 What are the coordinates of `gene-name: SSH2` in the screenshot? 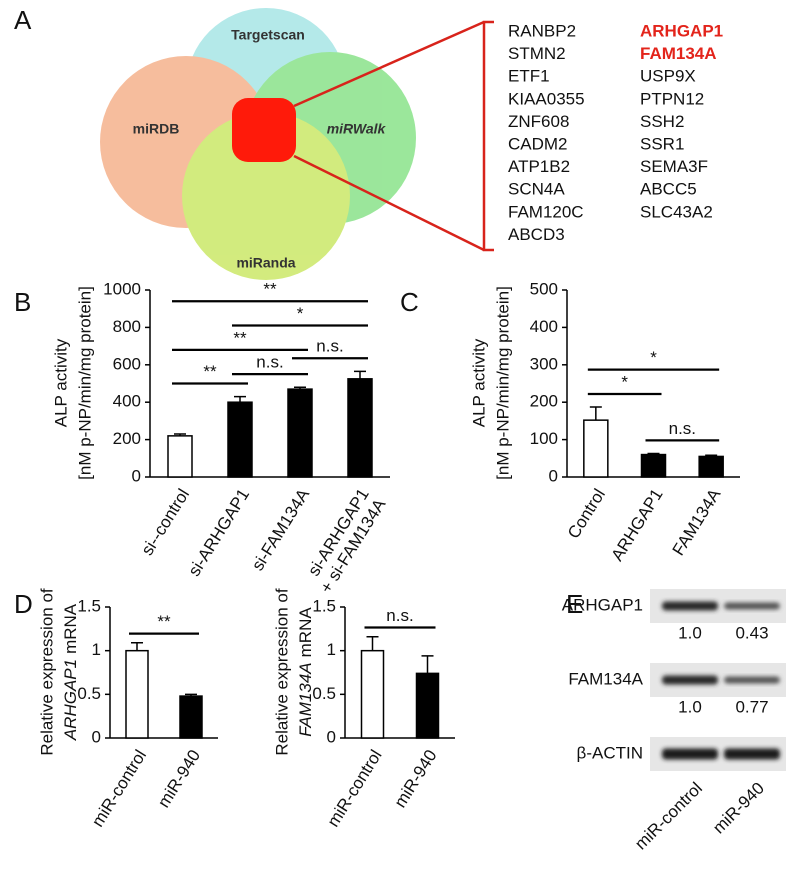 It's located at (662, 121).